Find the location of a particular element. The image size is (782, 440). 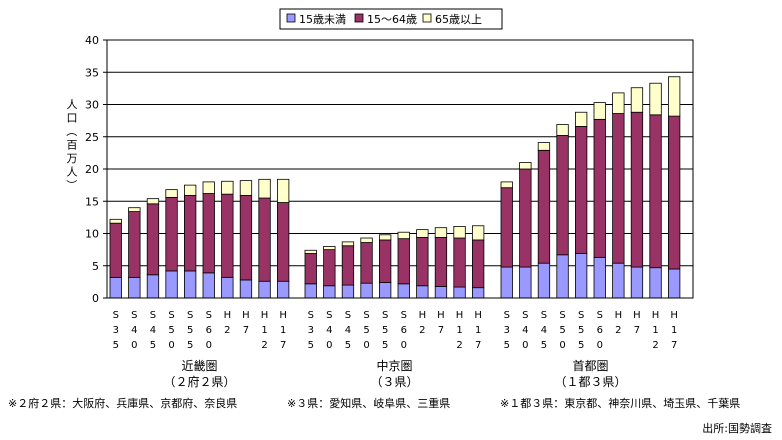

y-tick-label-15: 15 is located at coordinates (92, 201).